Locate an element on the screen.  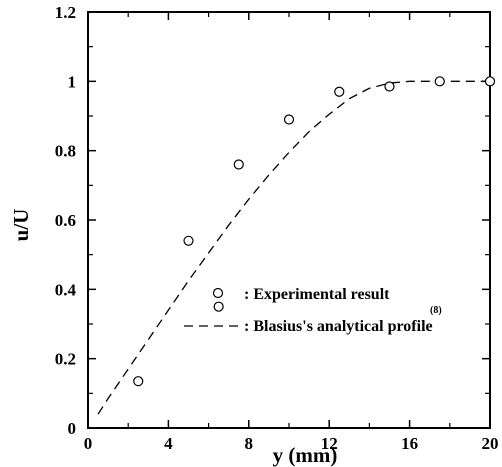
y-axis-title: u/U is located at coordinates (21, 225).